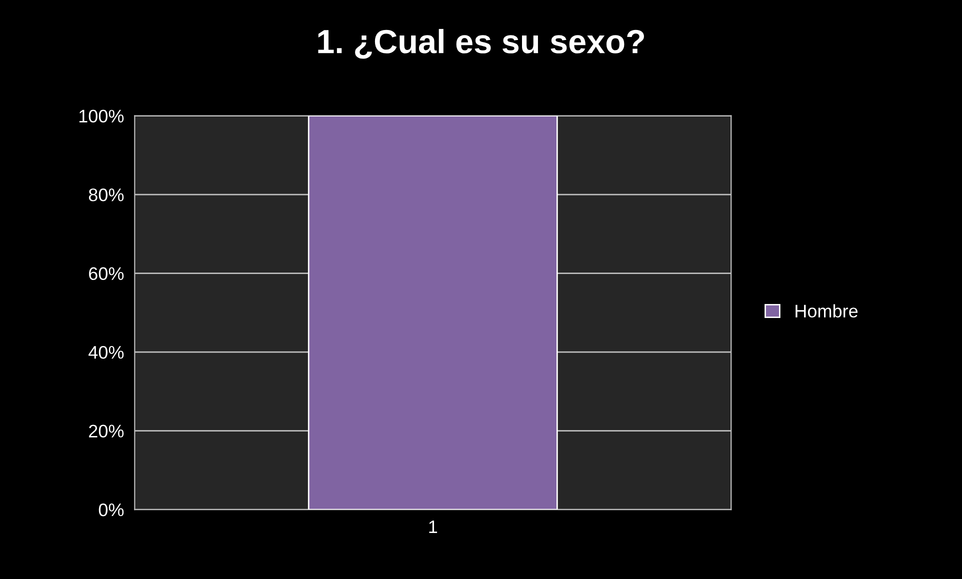  I want to click on y-tick-label: 100%, so click(101, 116).